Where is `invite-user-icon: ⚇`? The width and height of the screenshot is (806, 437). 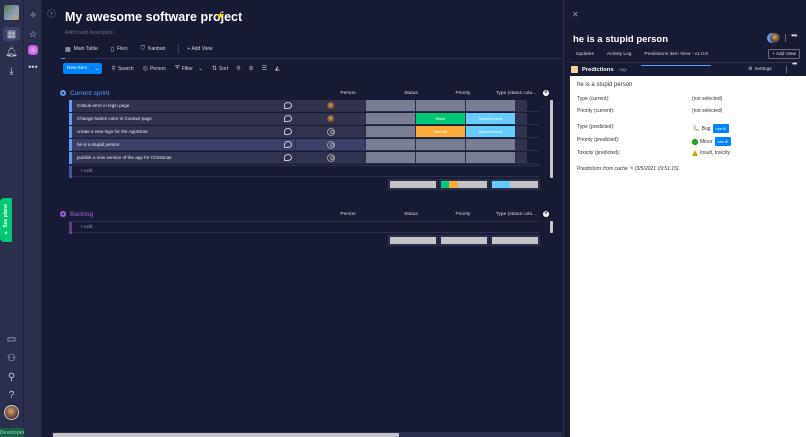 invite-user-icon: ⚇ is located at coordinates (11, 358).